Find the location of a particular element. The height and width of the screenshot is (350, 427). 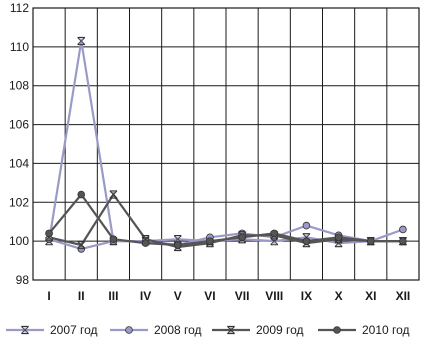

x-tick-label: V is located at coordinates (178, 296).